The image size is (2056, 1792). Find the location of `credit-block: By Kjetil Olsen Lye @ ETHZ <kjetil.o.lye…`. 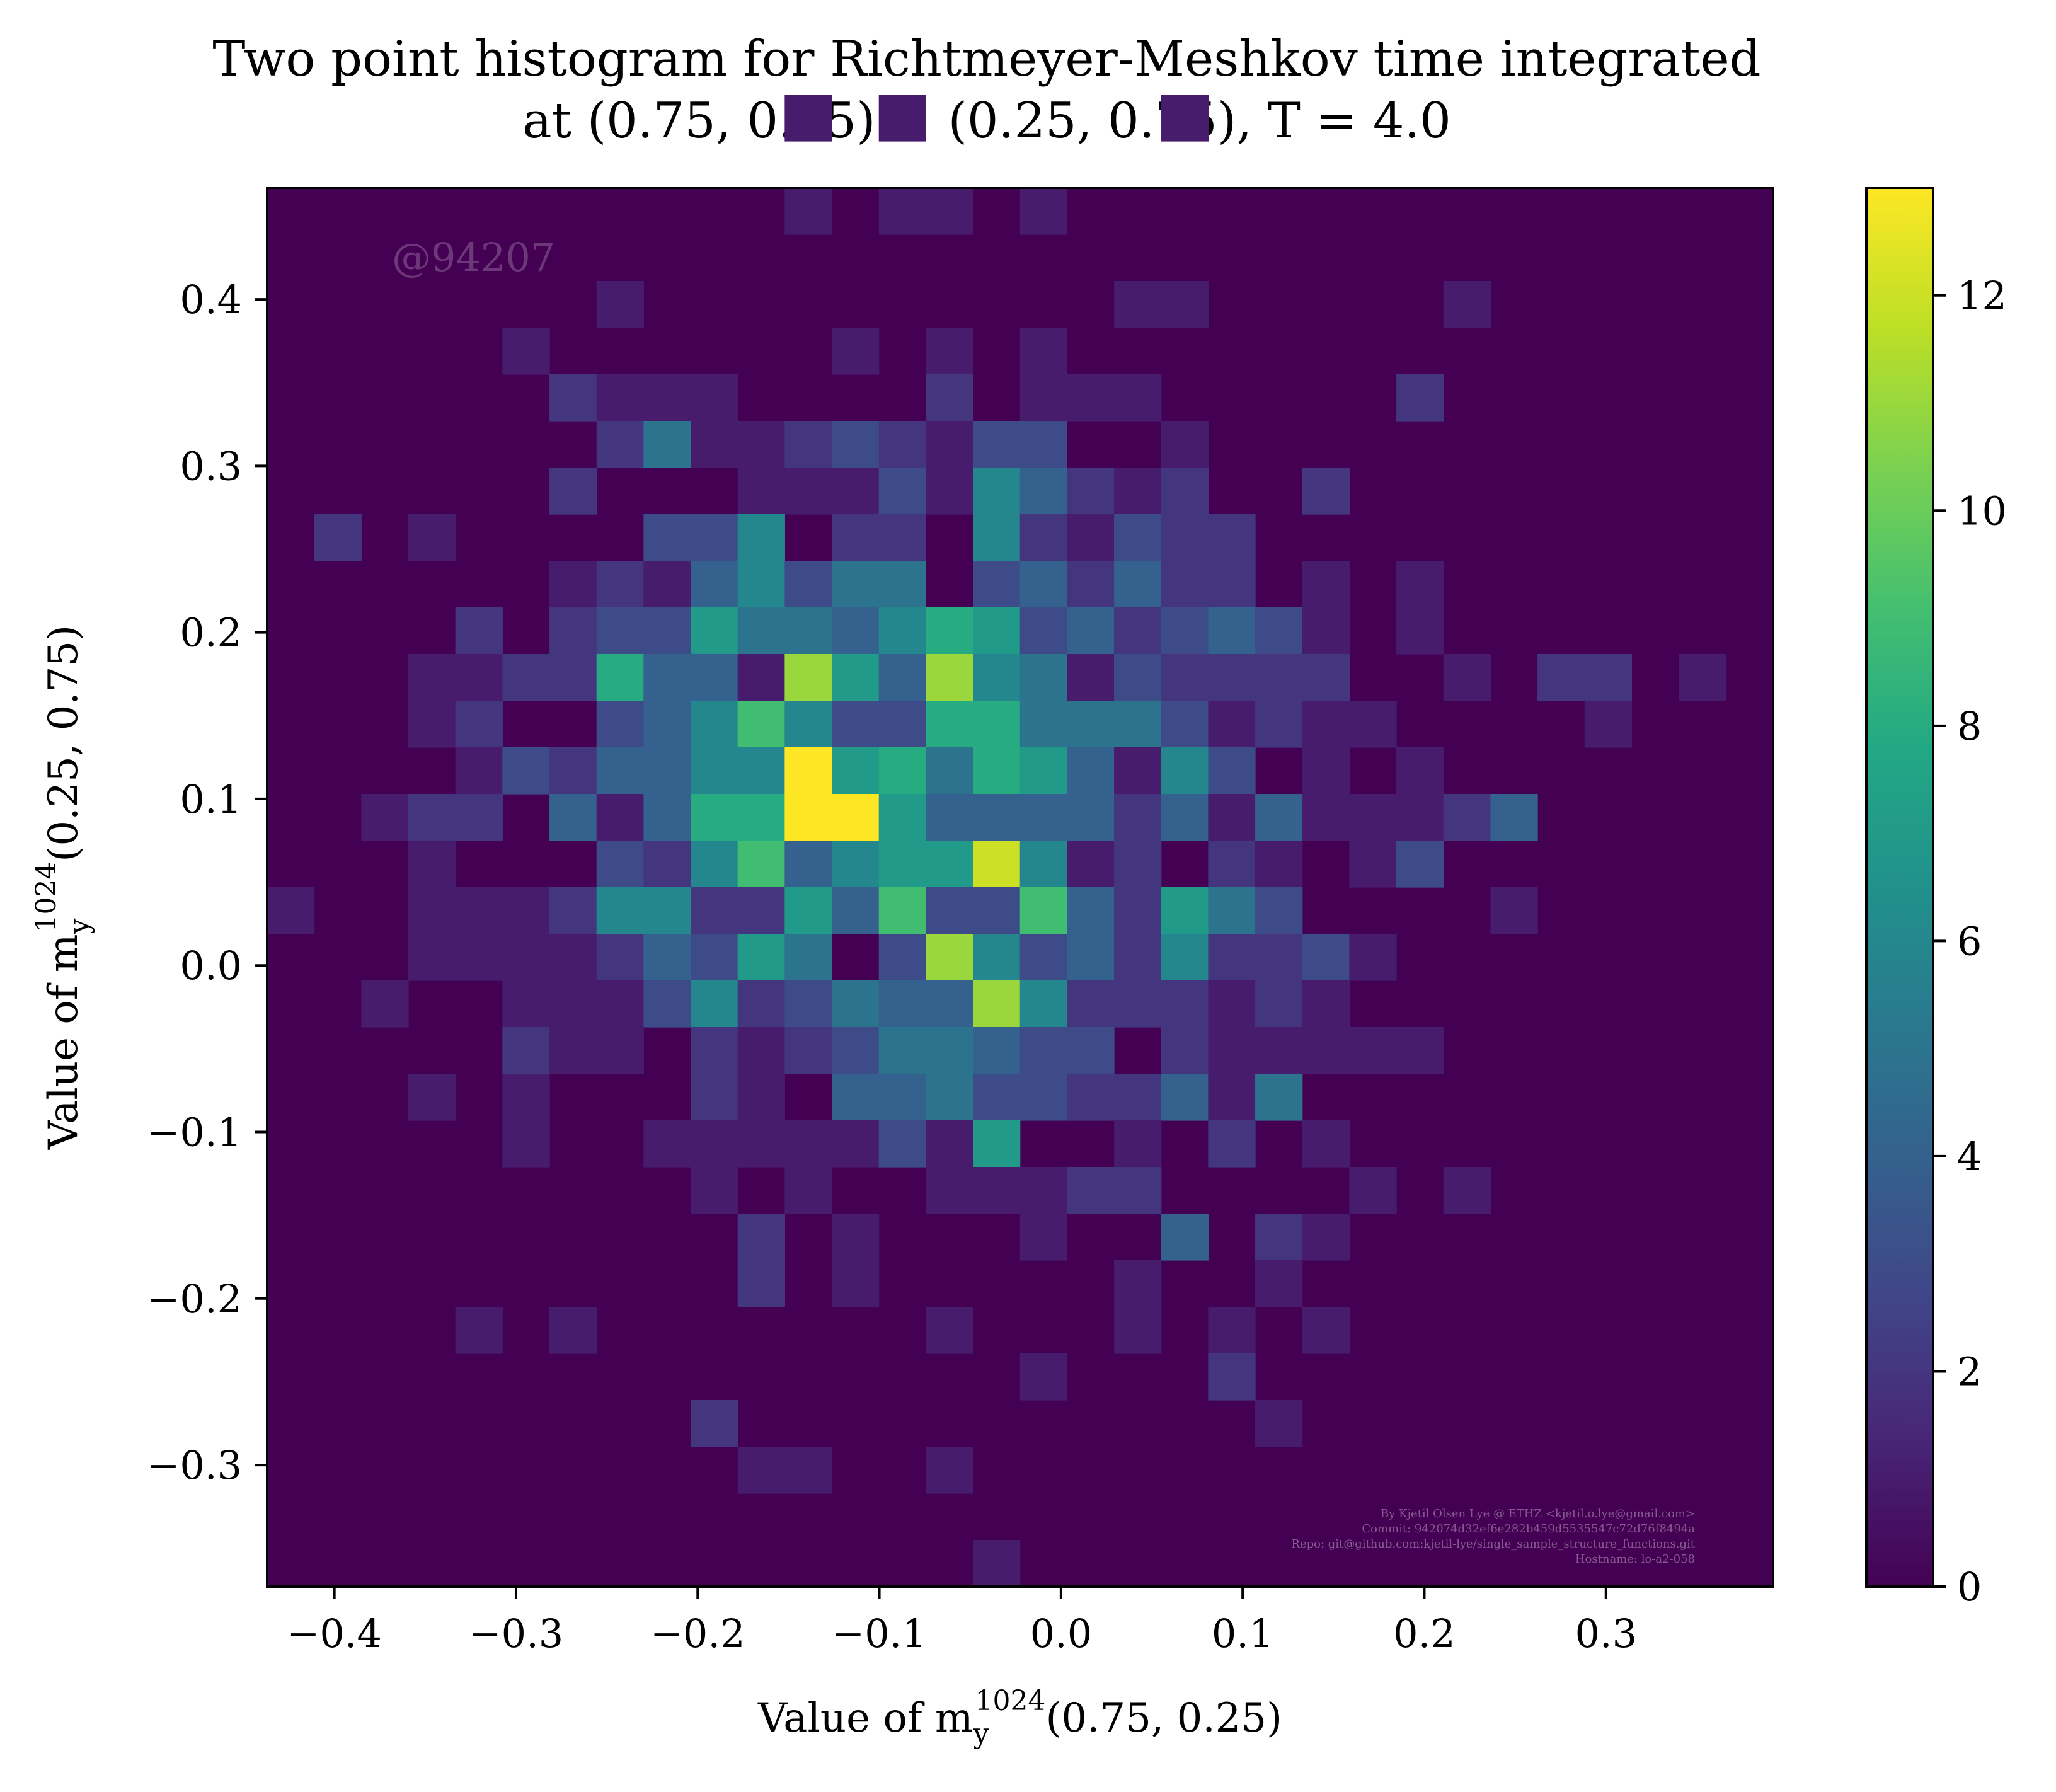

credit-block: By Kjetil Olsen Lye @ ETHZ <kjetil.o.lye… is located at coordinates (1493, 1536).